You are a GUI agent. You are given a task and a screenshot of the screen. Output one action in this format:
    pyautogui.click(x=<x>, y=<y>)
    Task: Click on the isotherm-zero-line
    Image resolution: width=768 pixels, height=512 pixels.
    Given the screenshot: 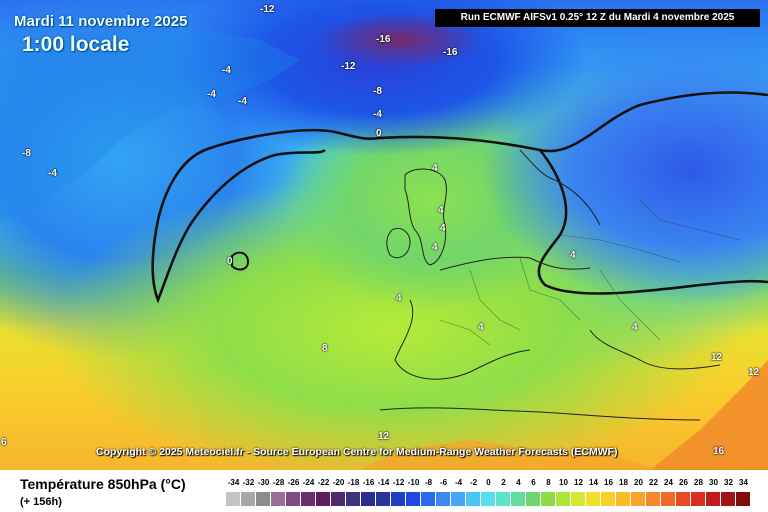 What is the action you would take?
    pyautogui.click(x=486, y=122)
    